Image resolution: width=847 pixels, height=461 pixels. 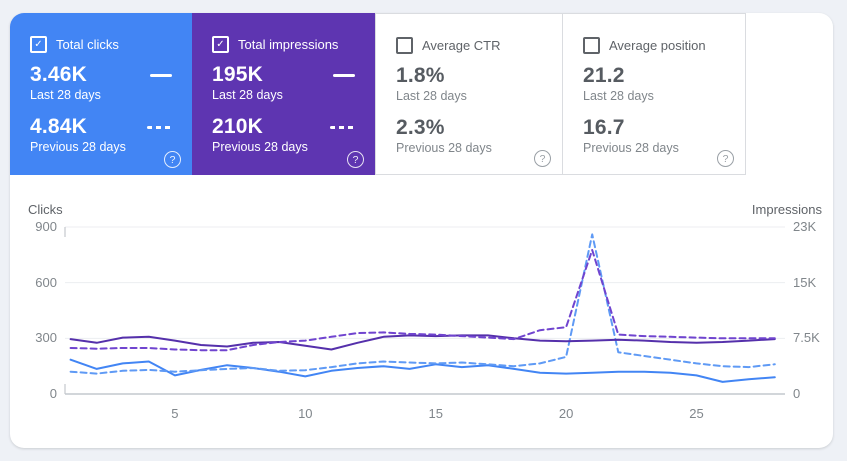 I want to click on metric-value-last: 21.2, so click(x=604, y=75).